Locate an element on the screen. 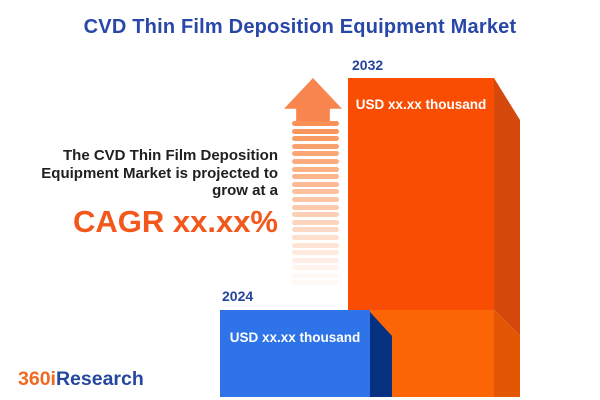 Image resolution: width=600 pixels, height=400 pixels. annotation-line-2: Equipment Market is projected to is located at coordinates (159, 173).